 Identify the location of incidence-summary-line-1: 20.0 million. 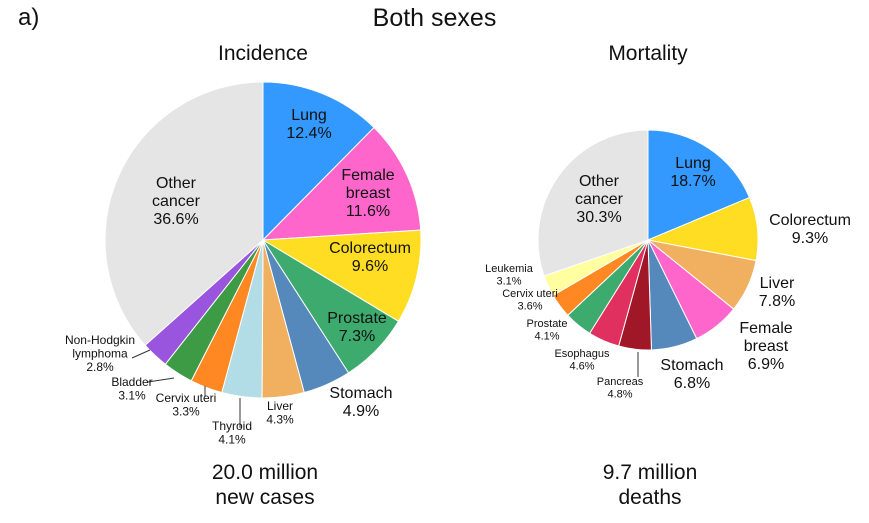
(265, 472).